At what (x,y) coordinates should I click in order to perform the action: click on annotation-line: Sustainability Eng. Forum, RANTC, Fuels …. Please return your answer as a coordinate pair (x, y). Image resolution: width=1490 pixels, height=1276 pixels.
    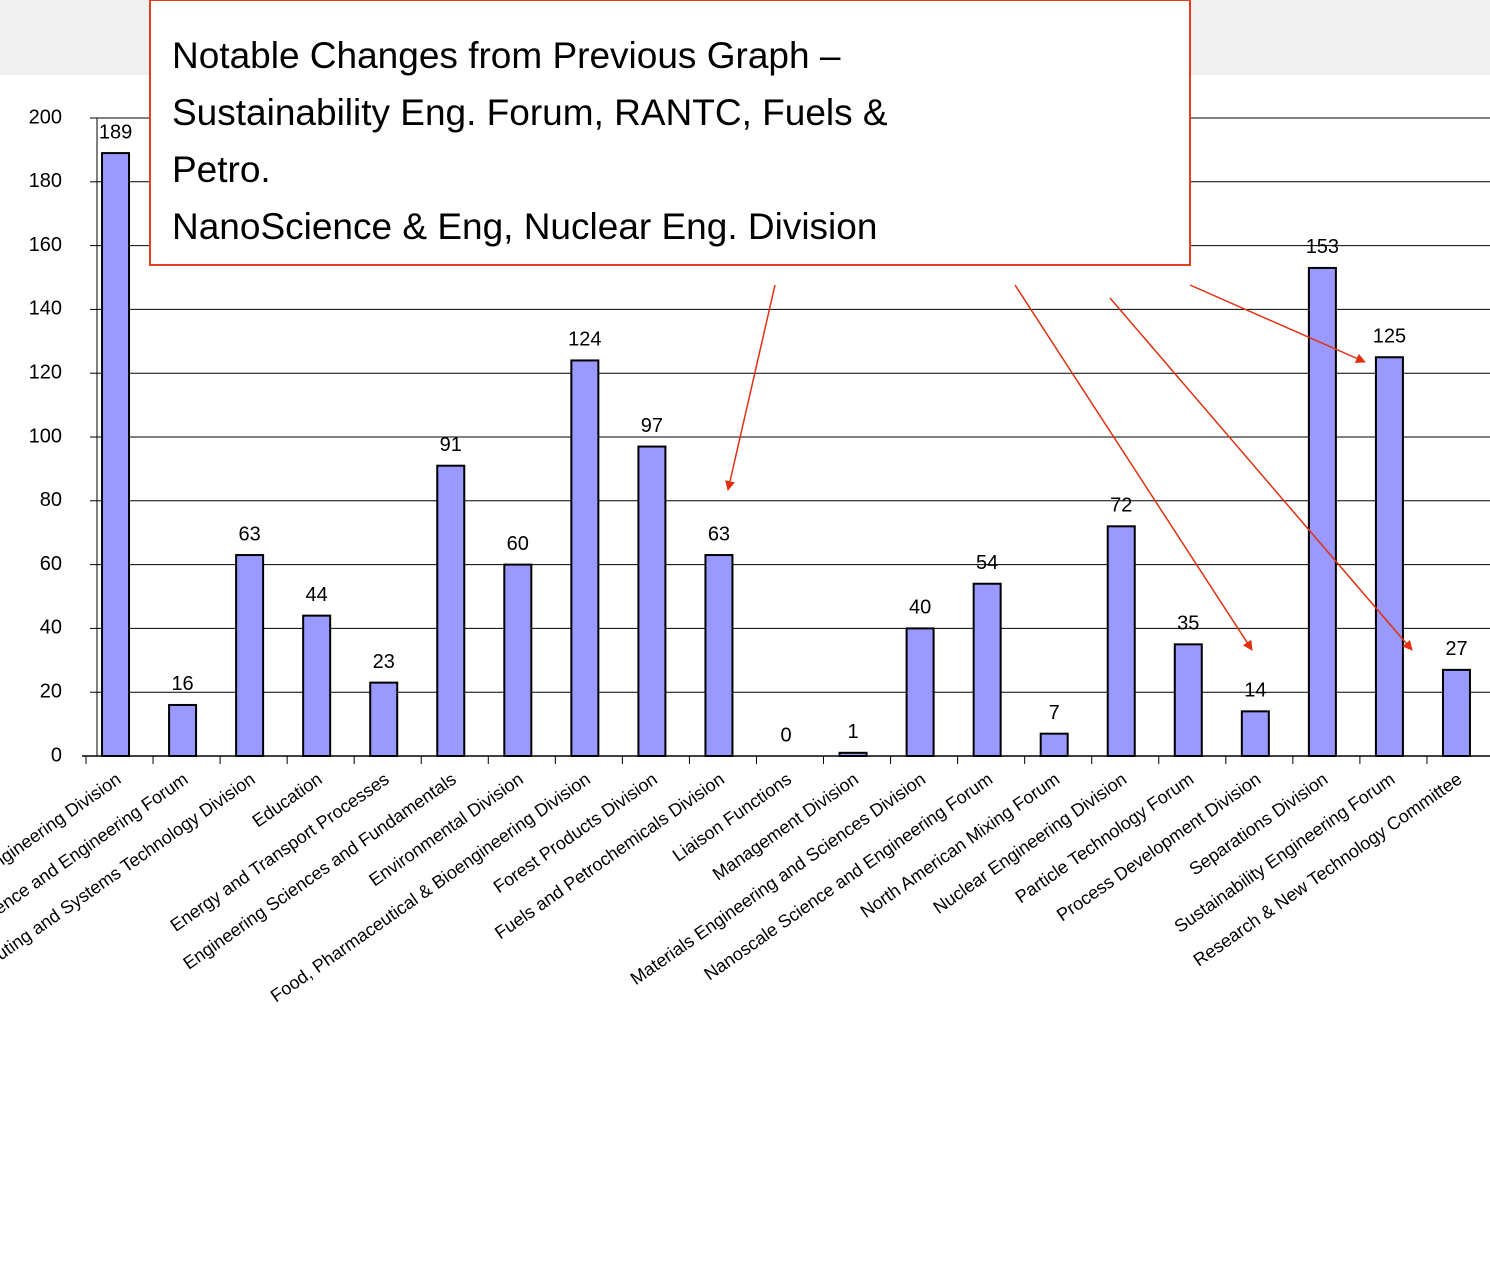
    Looking at the image, I should click on (530, 112).